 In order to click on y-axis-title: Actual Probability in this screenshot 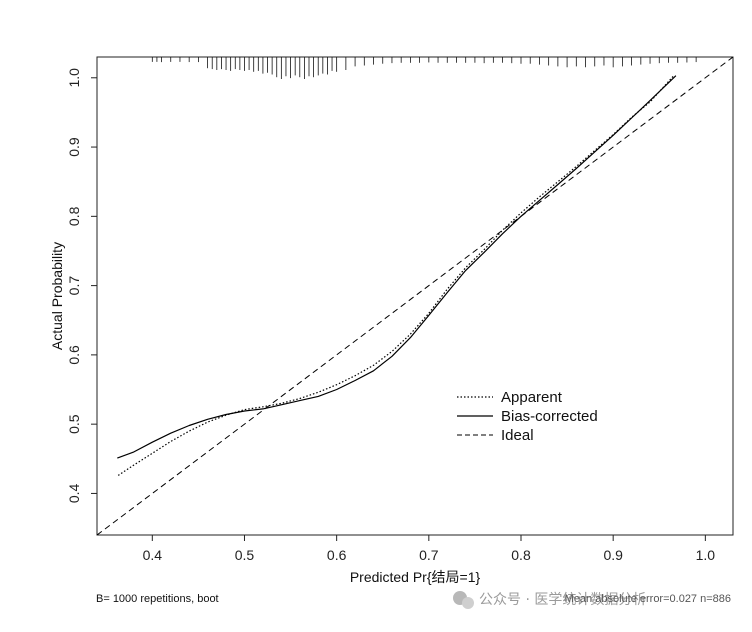, I will do `click(57, 296)`.